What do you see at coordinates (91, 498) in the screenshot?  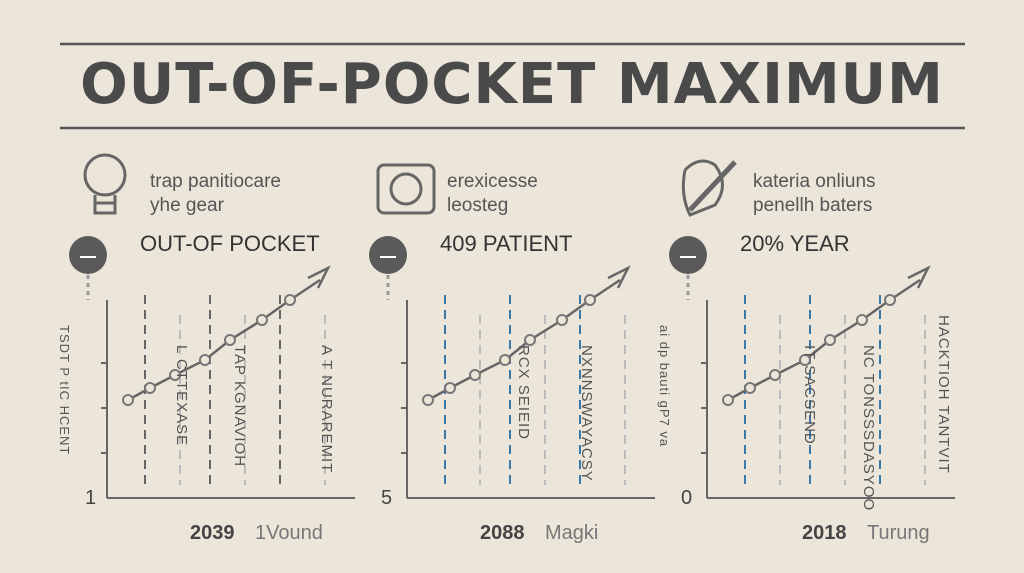 I see `axis-number: 1` at bounding box center [91, 498].